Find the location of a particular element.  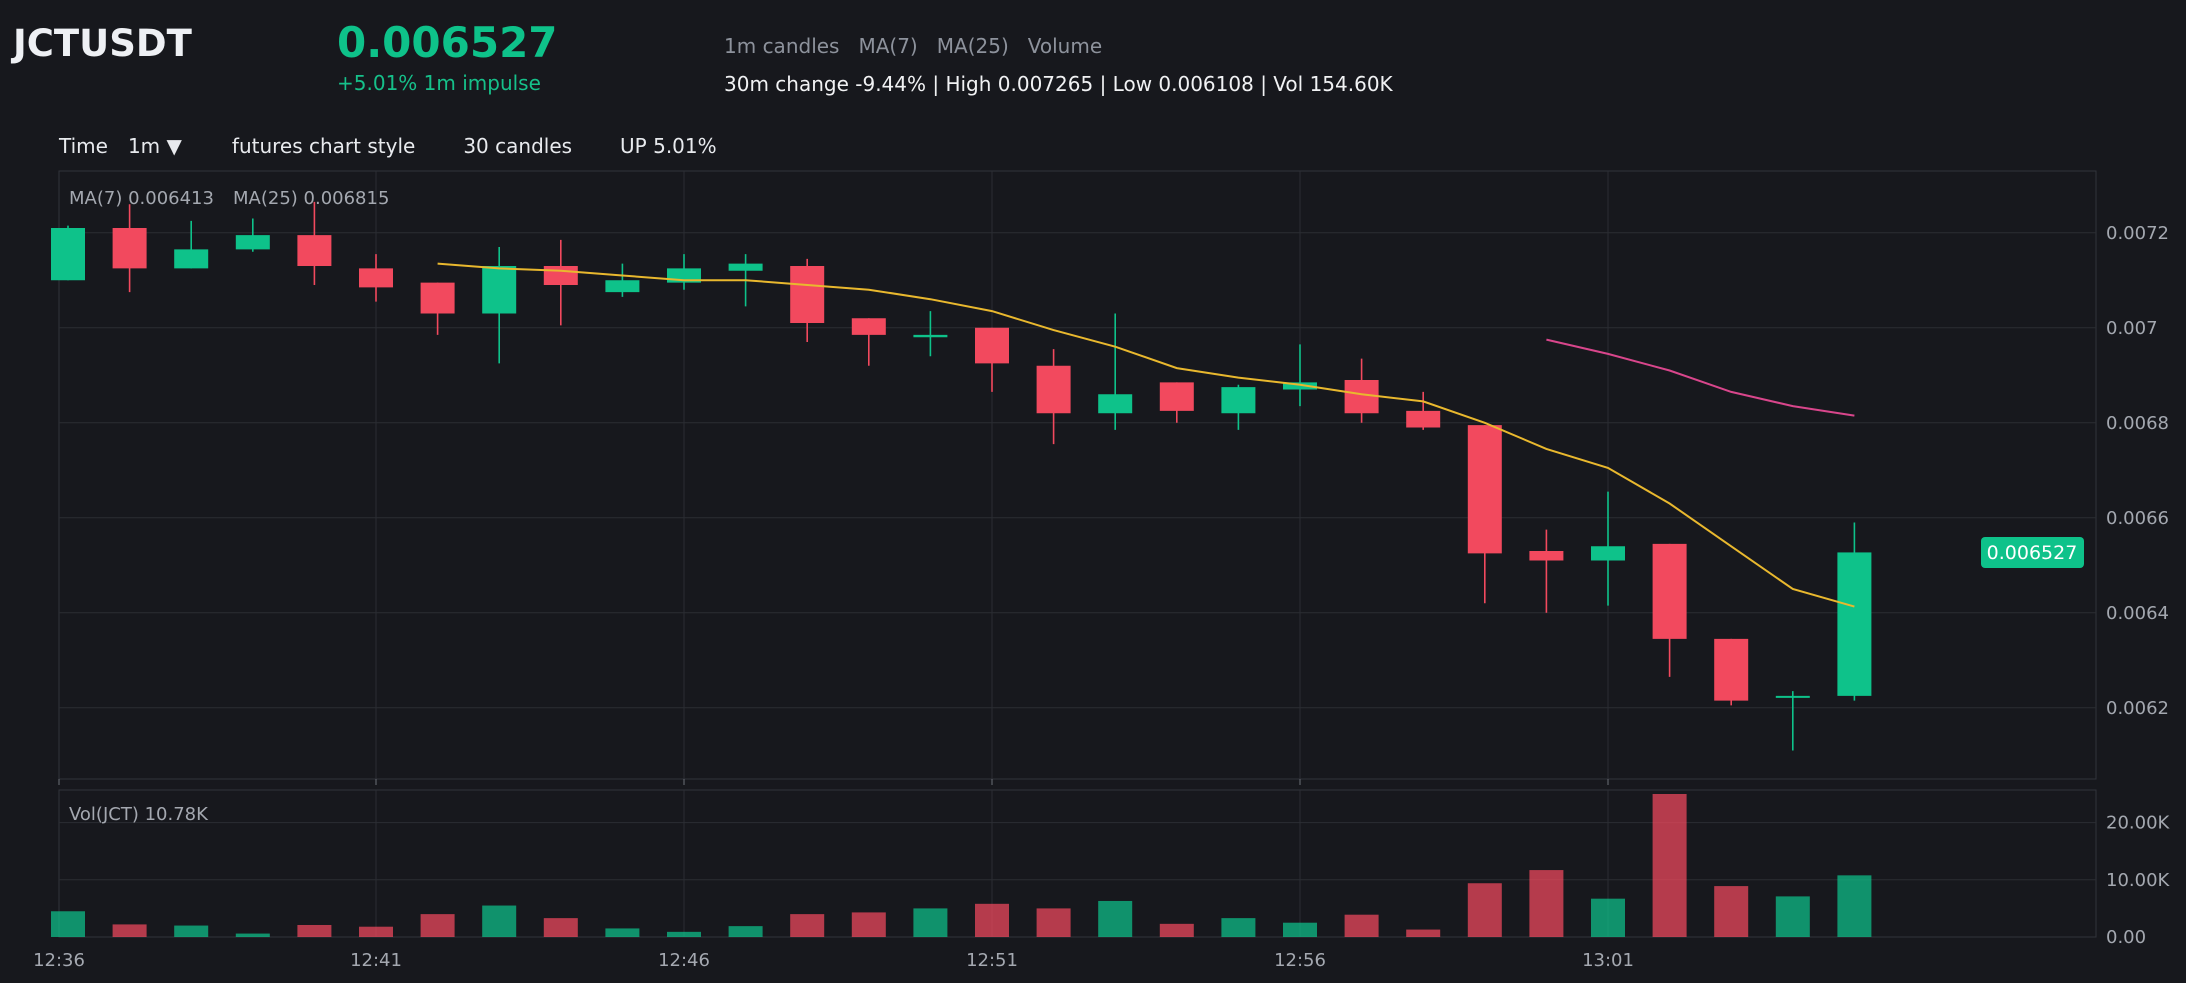

legend-ma25: MA(25) 0.006815 is located at coordinates (311, 198).